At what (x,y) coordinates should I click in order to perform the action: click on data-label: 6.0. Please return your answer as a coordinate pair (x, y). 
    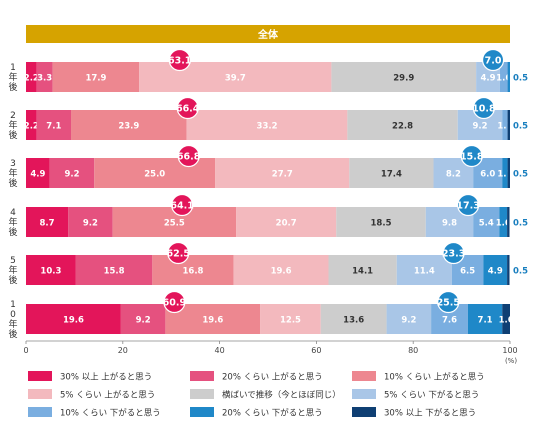
    Looking at the image, I should click on (487, 175).